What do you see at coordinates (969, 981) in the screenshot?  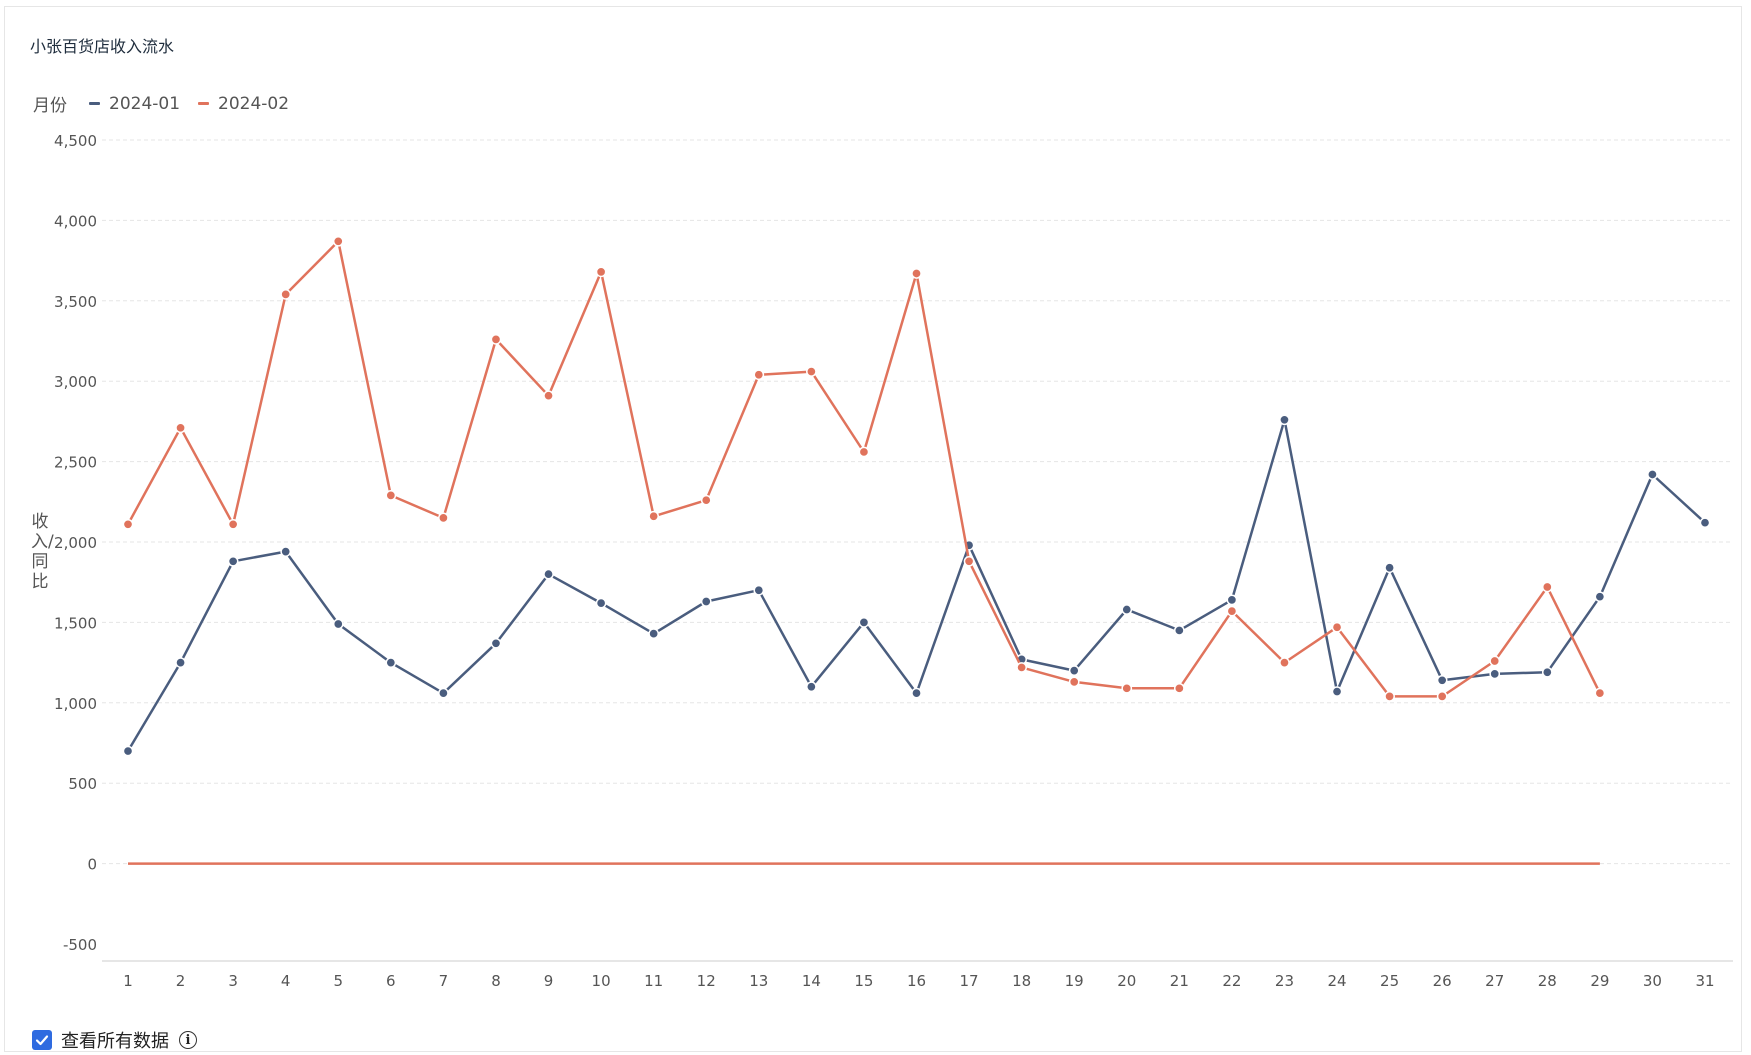 I see `x-tick-label: 17` at bounding box center [969, 981].